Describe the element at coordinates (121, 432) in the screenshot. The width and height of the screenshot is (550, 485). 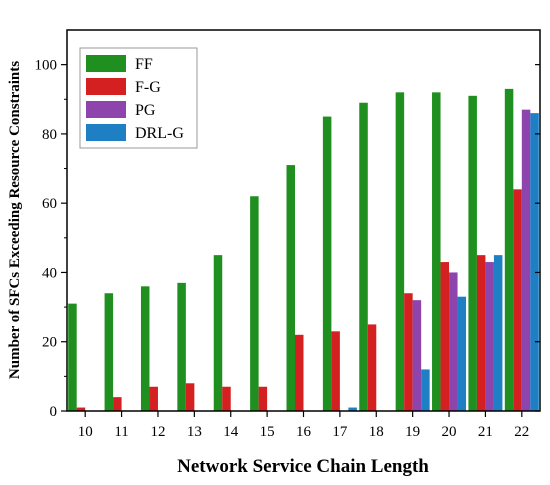
I see `x-tick-label: 11` at that location.